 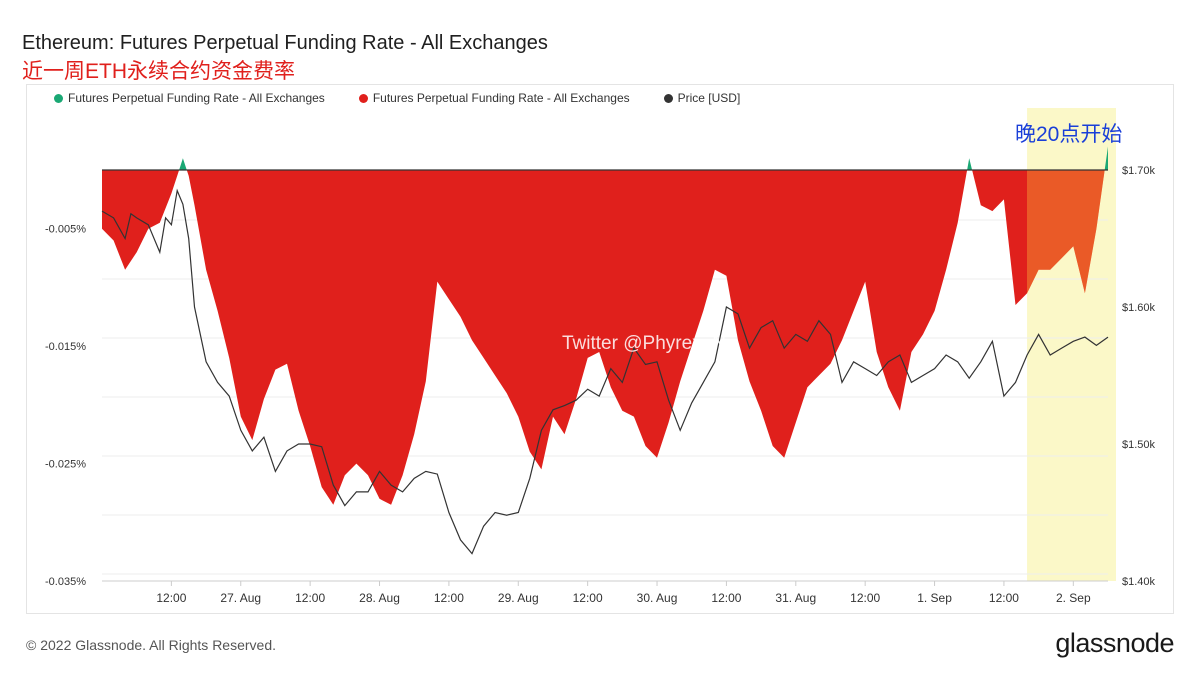 What do you see at coordinates (65, 347) in the screenshot?
I see `y-left-tick-label: -0.015%` at bounding box center [65, 347].